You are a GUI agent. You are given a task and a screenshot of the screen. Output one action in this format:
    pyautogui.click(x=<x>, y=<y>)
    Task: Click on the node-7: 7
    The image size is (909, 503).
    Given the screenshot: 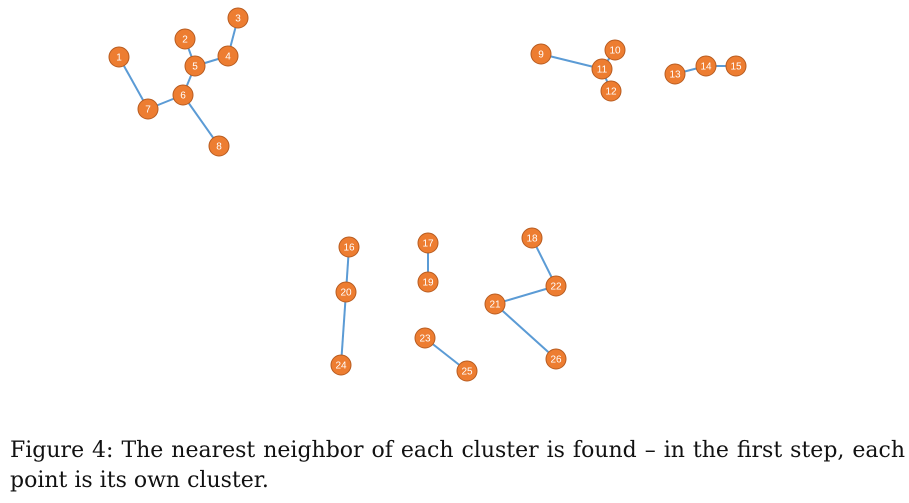 What is the action you would take?
    pyautogui.click(x=148, y=109)
    